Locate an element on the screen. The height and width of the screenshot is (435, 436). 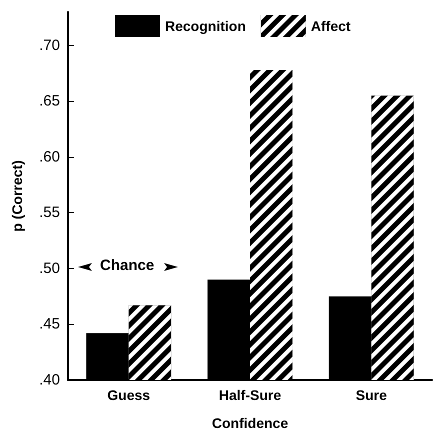
x-tick-label: Sure is located at coordinates (372, 395).